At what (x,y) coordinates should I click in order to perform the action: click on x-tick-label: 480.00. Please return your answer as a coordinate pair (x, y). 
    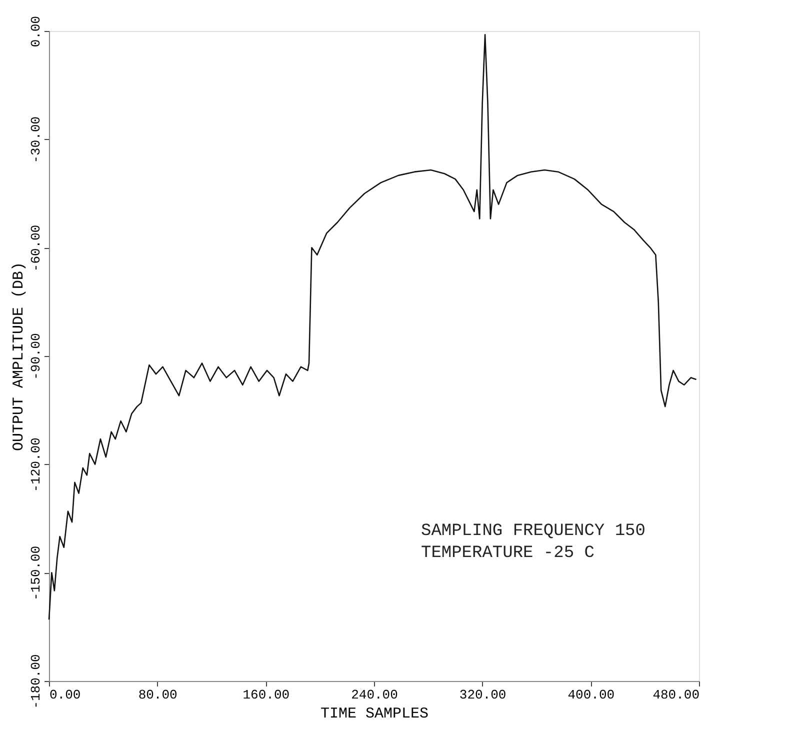
    Looking at the image, I should click on (676, 695).